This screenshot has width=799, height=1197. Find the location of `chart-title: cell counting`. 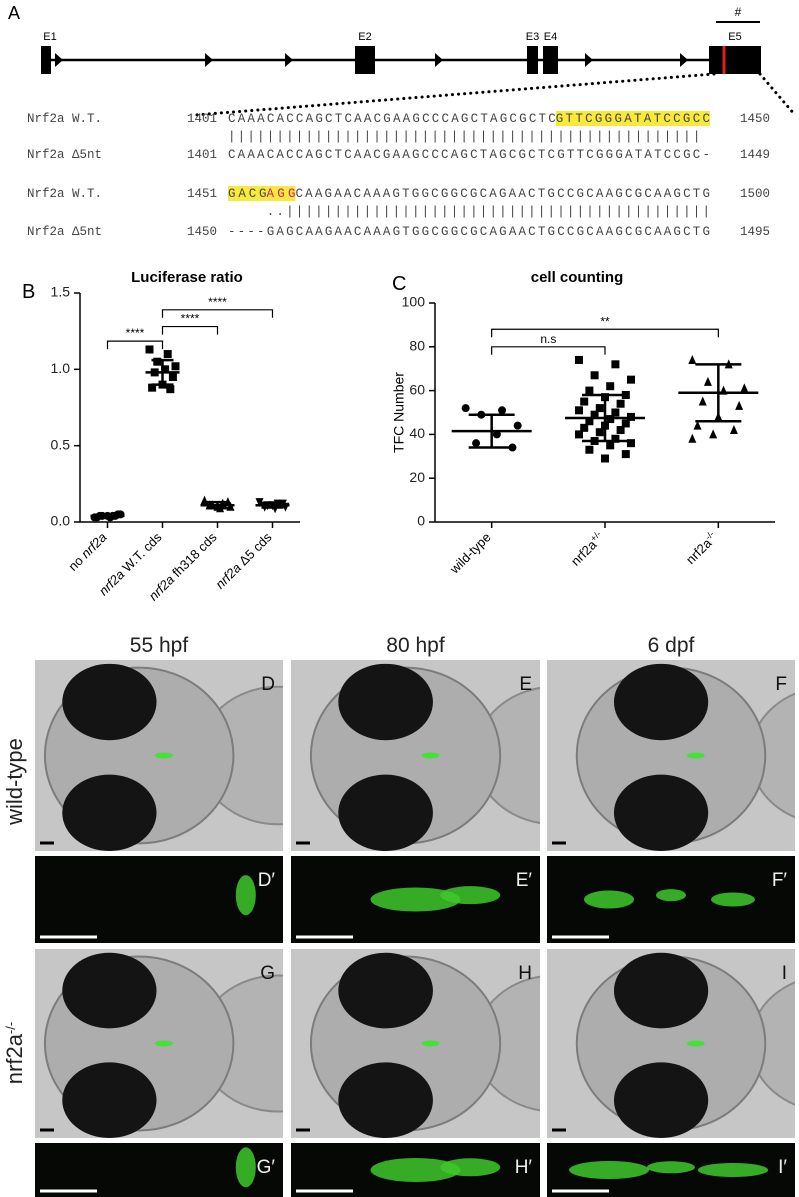

chart-title: cell counting is located at coordinates (577, 277).